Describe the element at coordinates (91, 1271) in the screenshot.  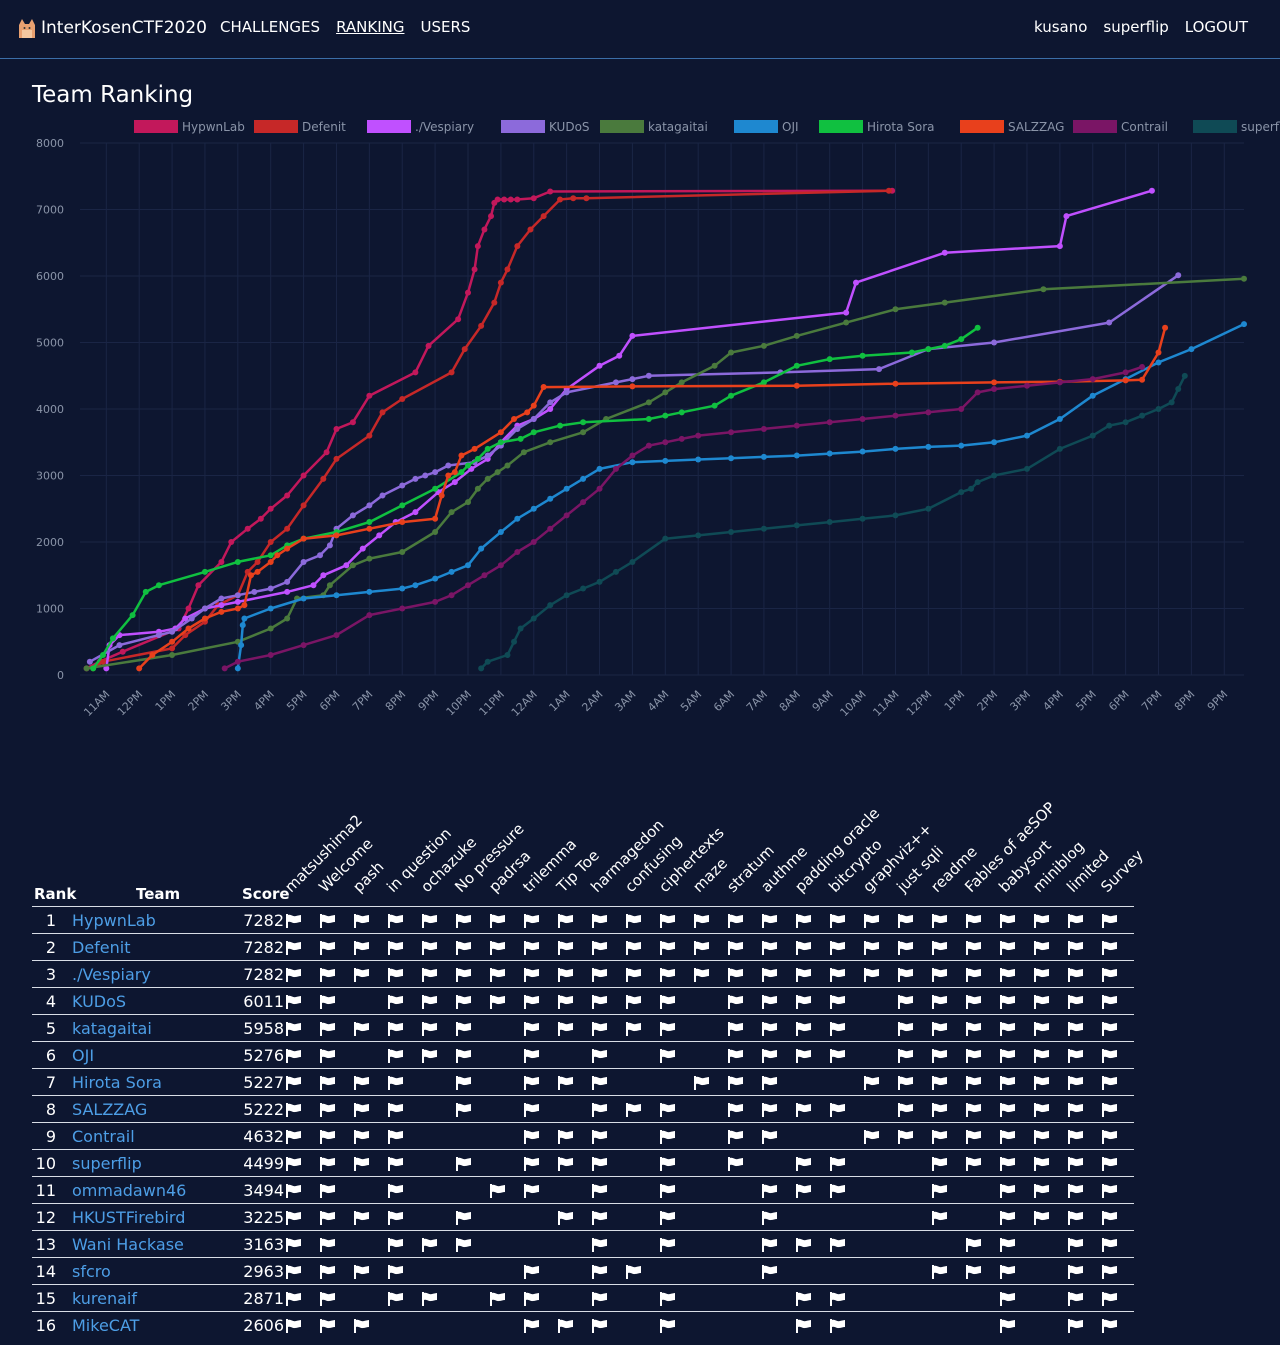
I see `team-link: sfcro` at that location.